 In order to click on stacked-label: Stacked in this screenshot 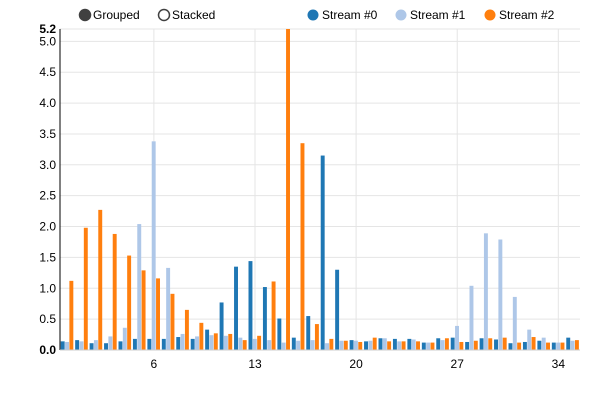, I will do `click(193, 15)`.